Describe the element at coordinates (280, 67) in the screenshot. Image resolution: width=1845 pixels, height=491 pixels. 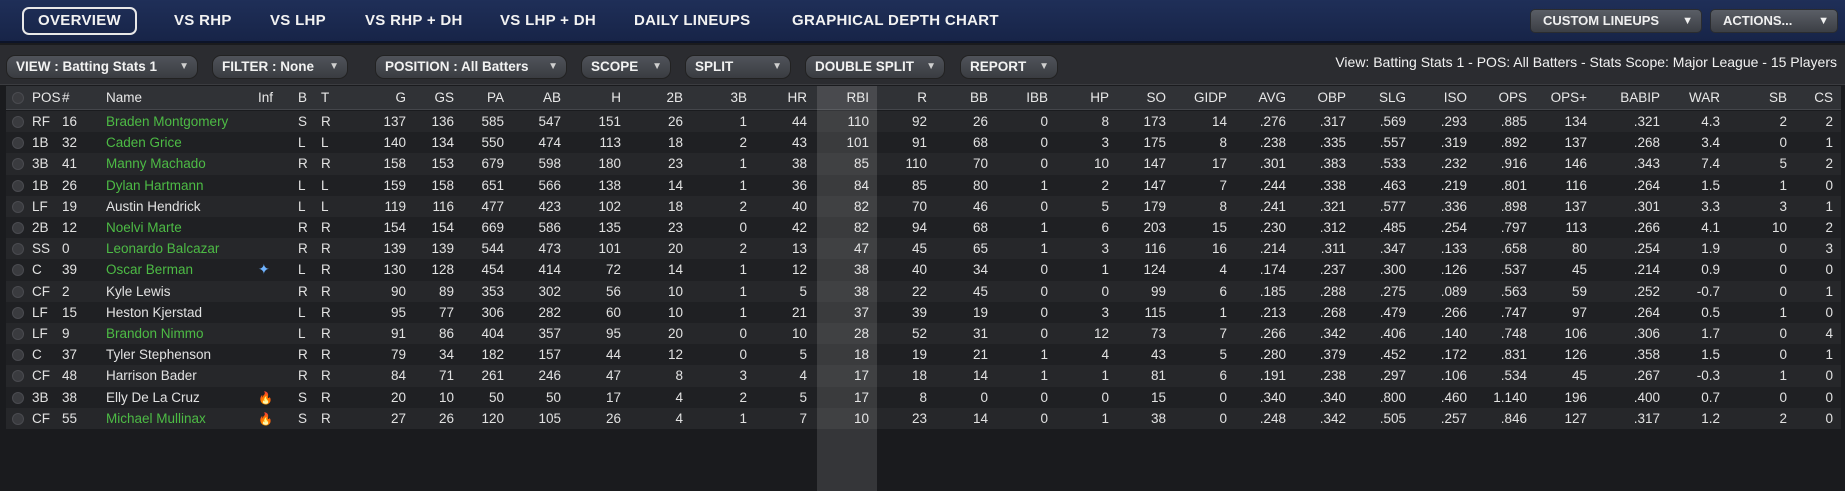
I see `filter-dropdown: FILTER : None ▼` at that location.